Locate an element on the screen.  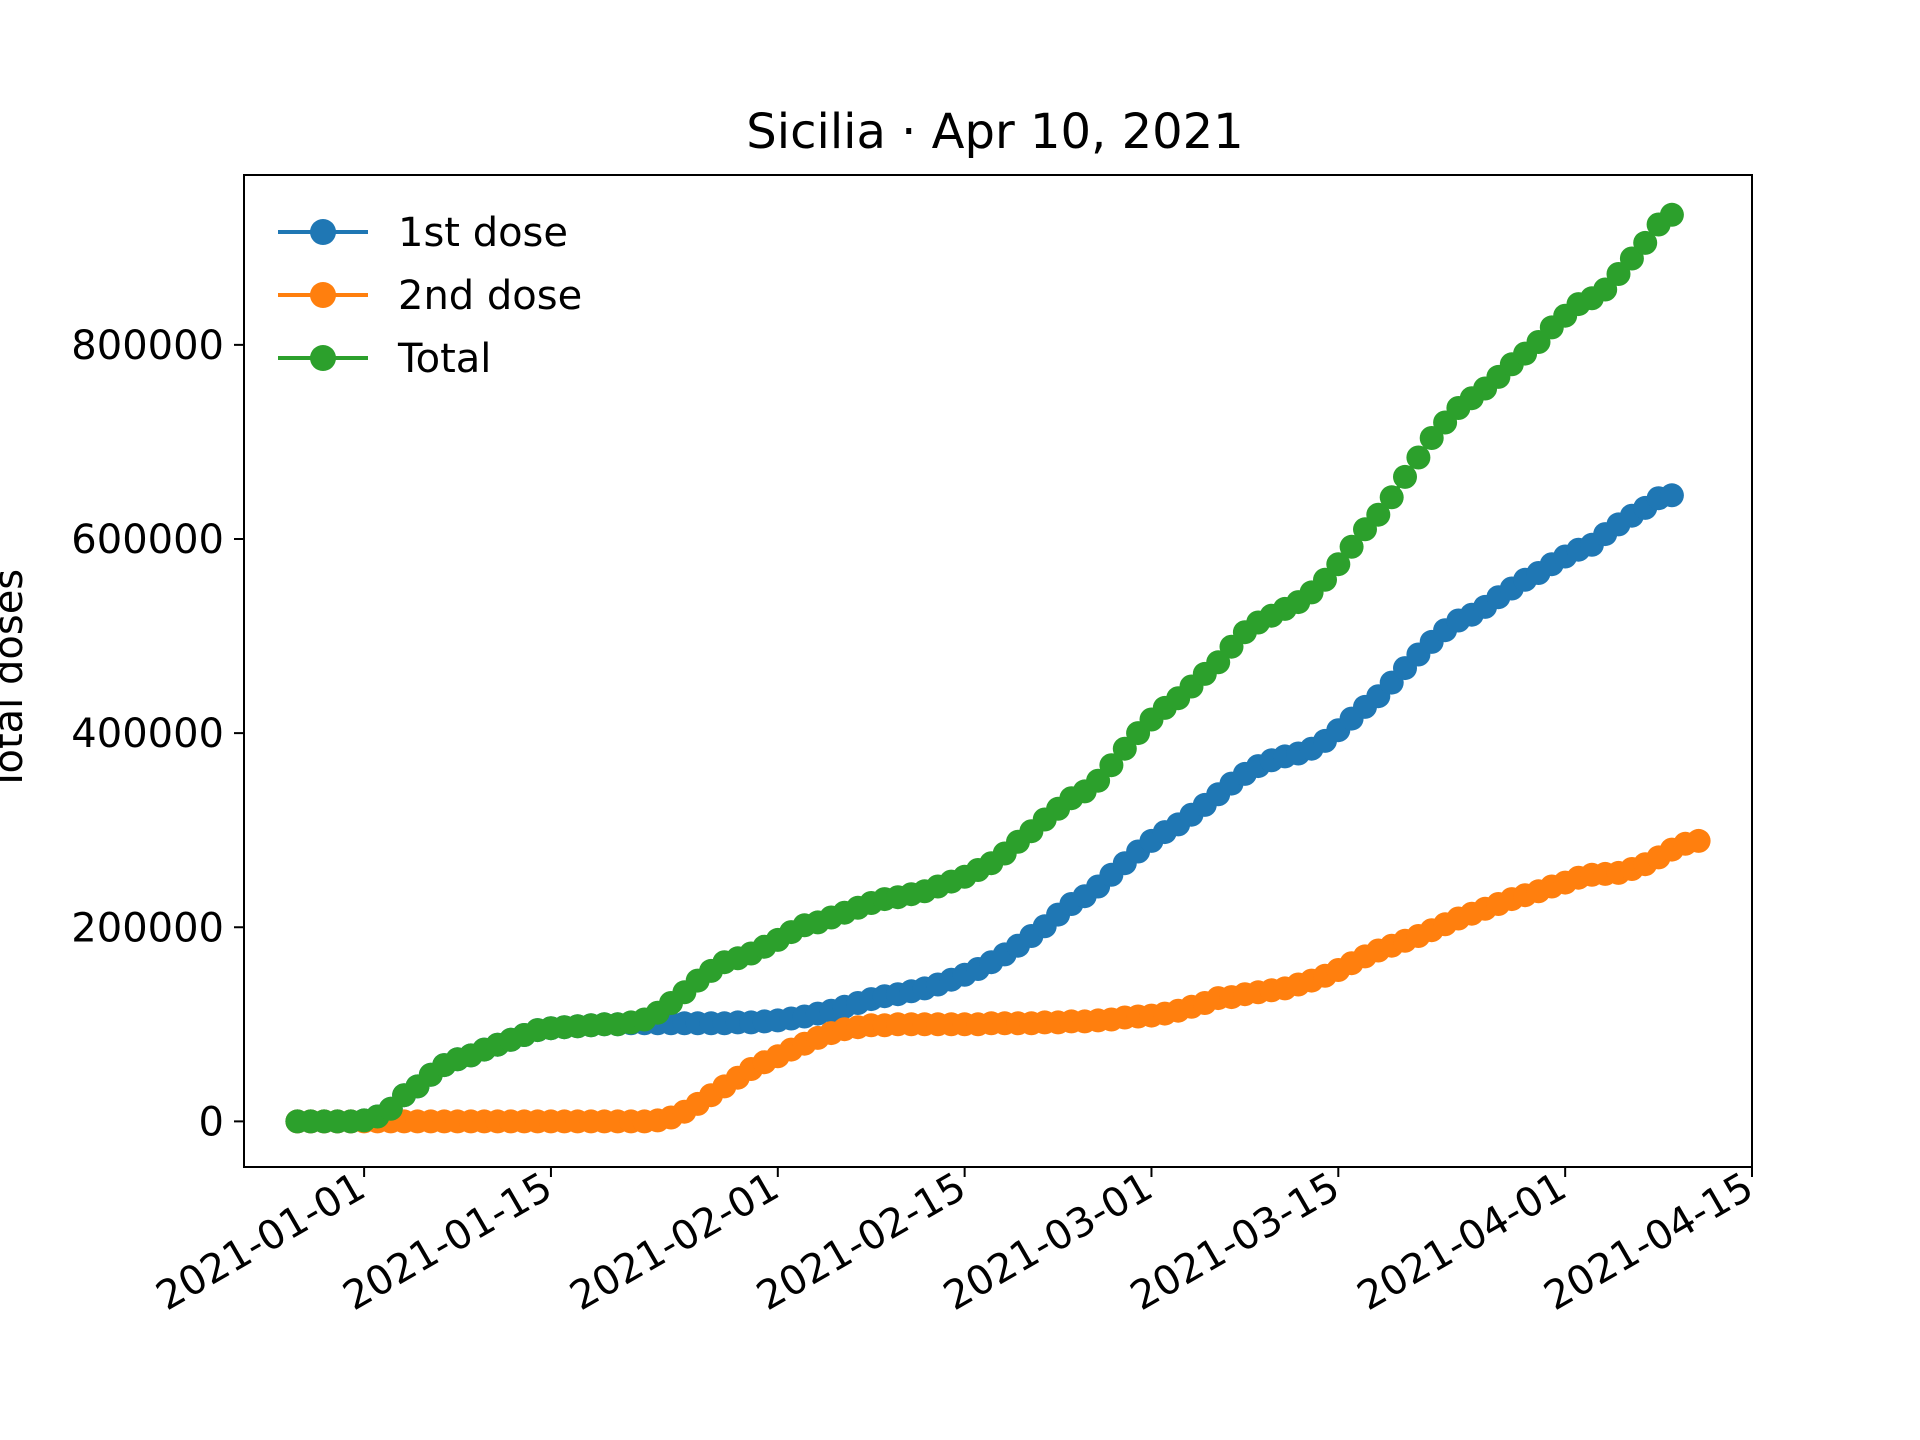
y-tick-label: 600000 is located at coordinates (147, 540).